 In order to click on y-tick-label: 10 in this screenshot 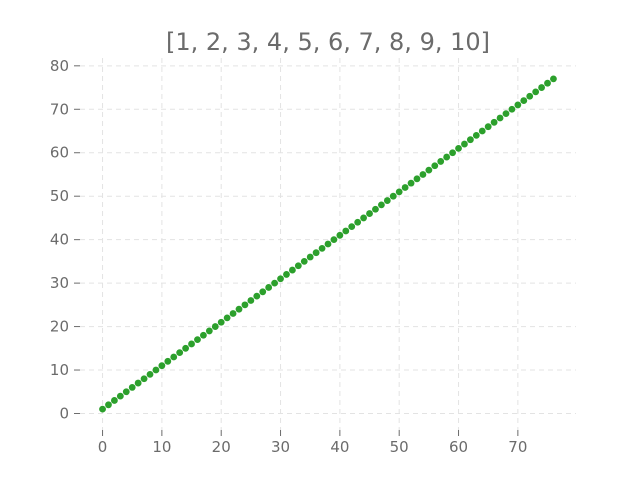, I will do `click(59, 370)`.